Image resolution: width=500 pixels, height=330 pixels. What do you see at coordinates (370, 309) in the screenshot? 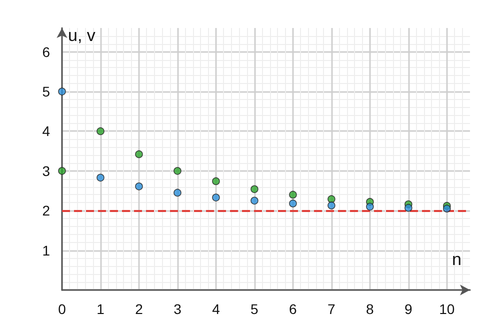
I see `x-tick-label: 8` at bounding box center [370, 309].